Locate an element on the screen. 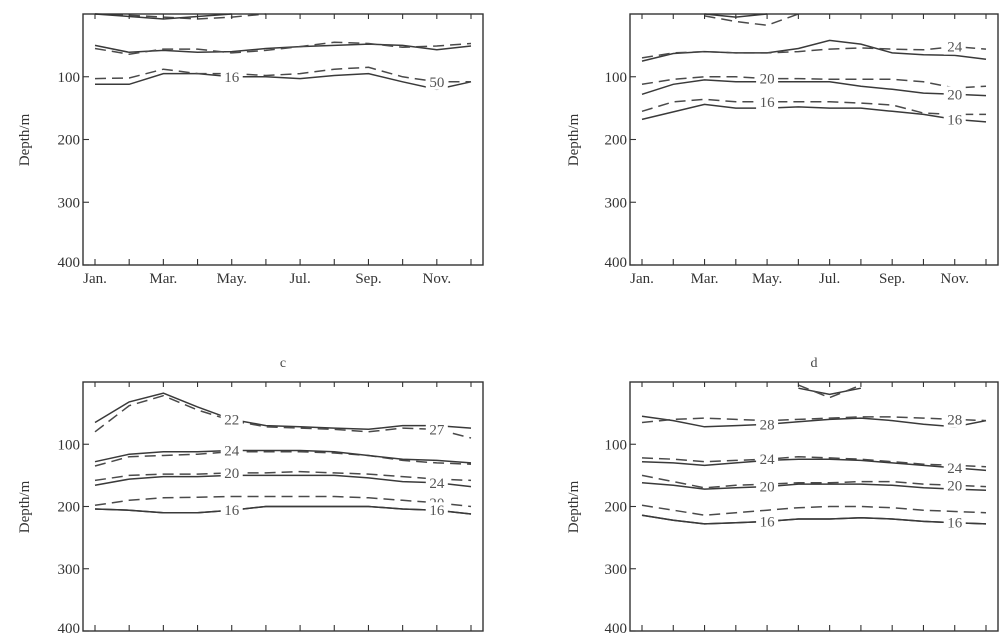 The image size is (1004, 637). panel-2-contour-labels: 24 20 20 16 16 is located at coordinates (861, 83).